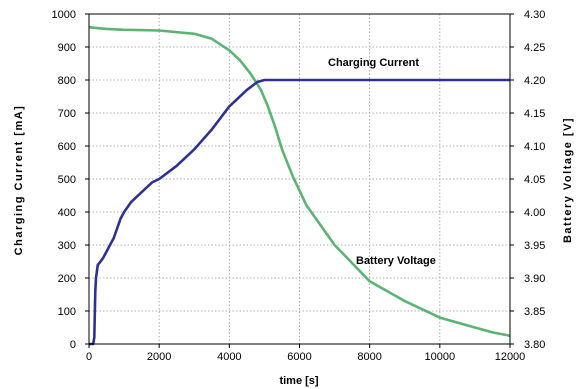 This screenshot has height=389, width=580. I want to click on y2-tick-label-1: 3.85, so click(534, 312).